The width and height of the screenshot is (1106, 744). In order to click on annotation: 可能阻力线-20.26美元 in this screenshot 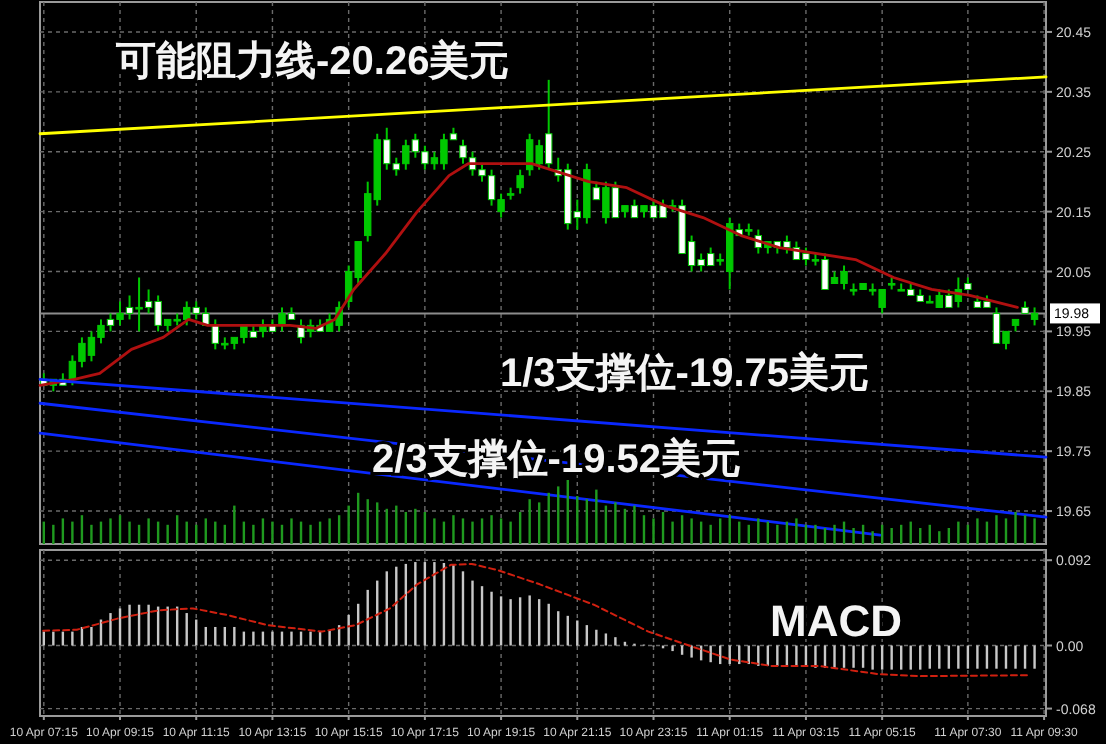, I will do `click(312, 61)`.